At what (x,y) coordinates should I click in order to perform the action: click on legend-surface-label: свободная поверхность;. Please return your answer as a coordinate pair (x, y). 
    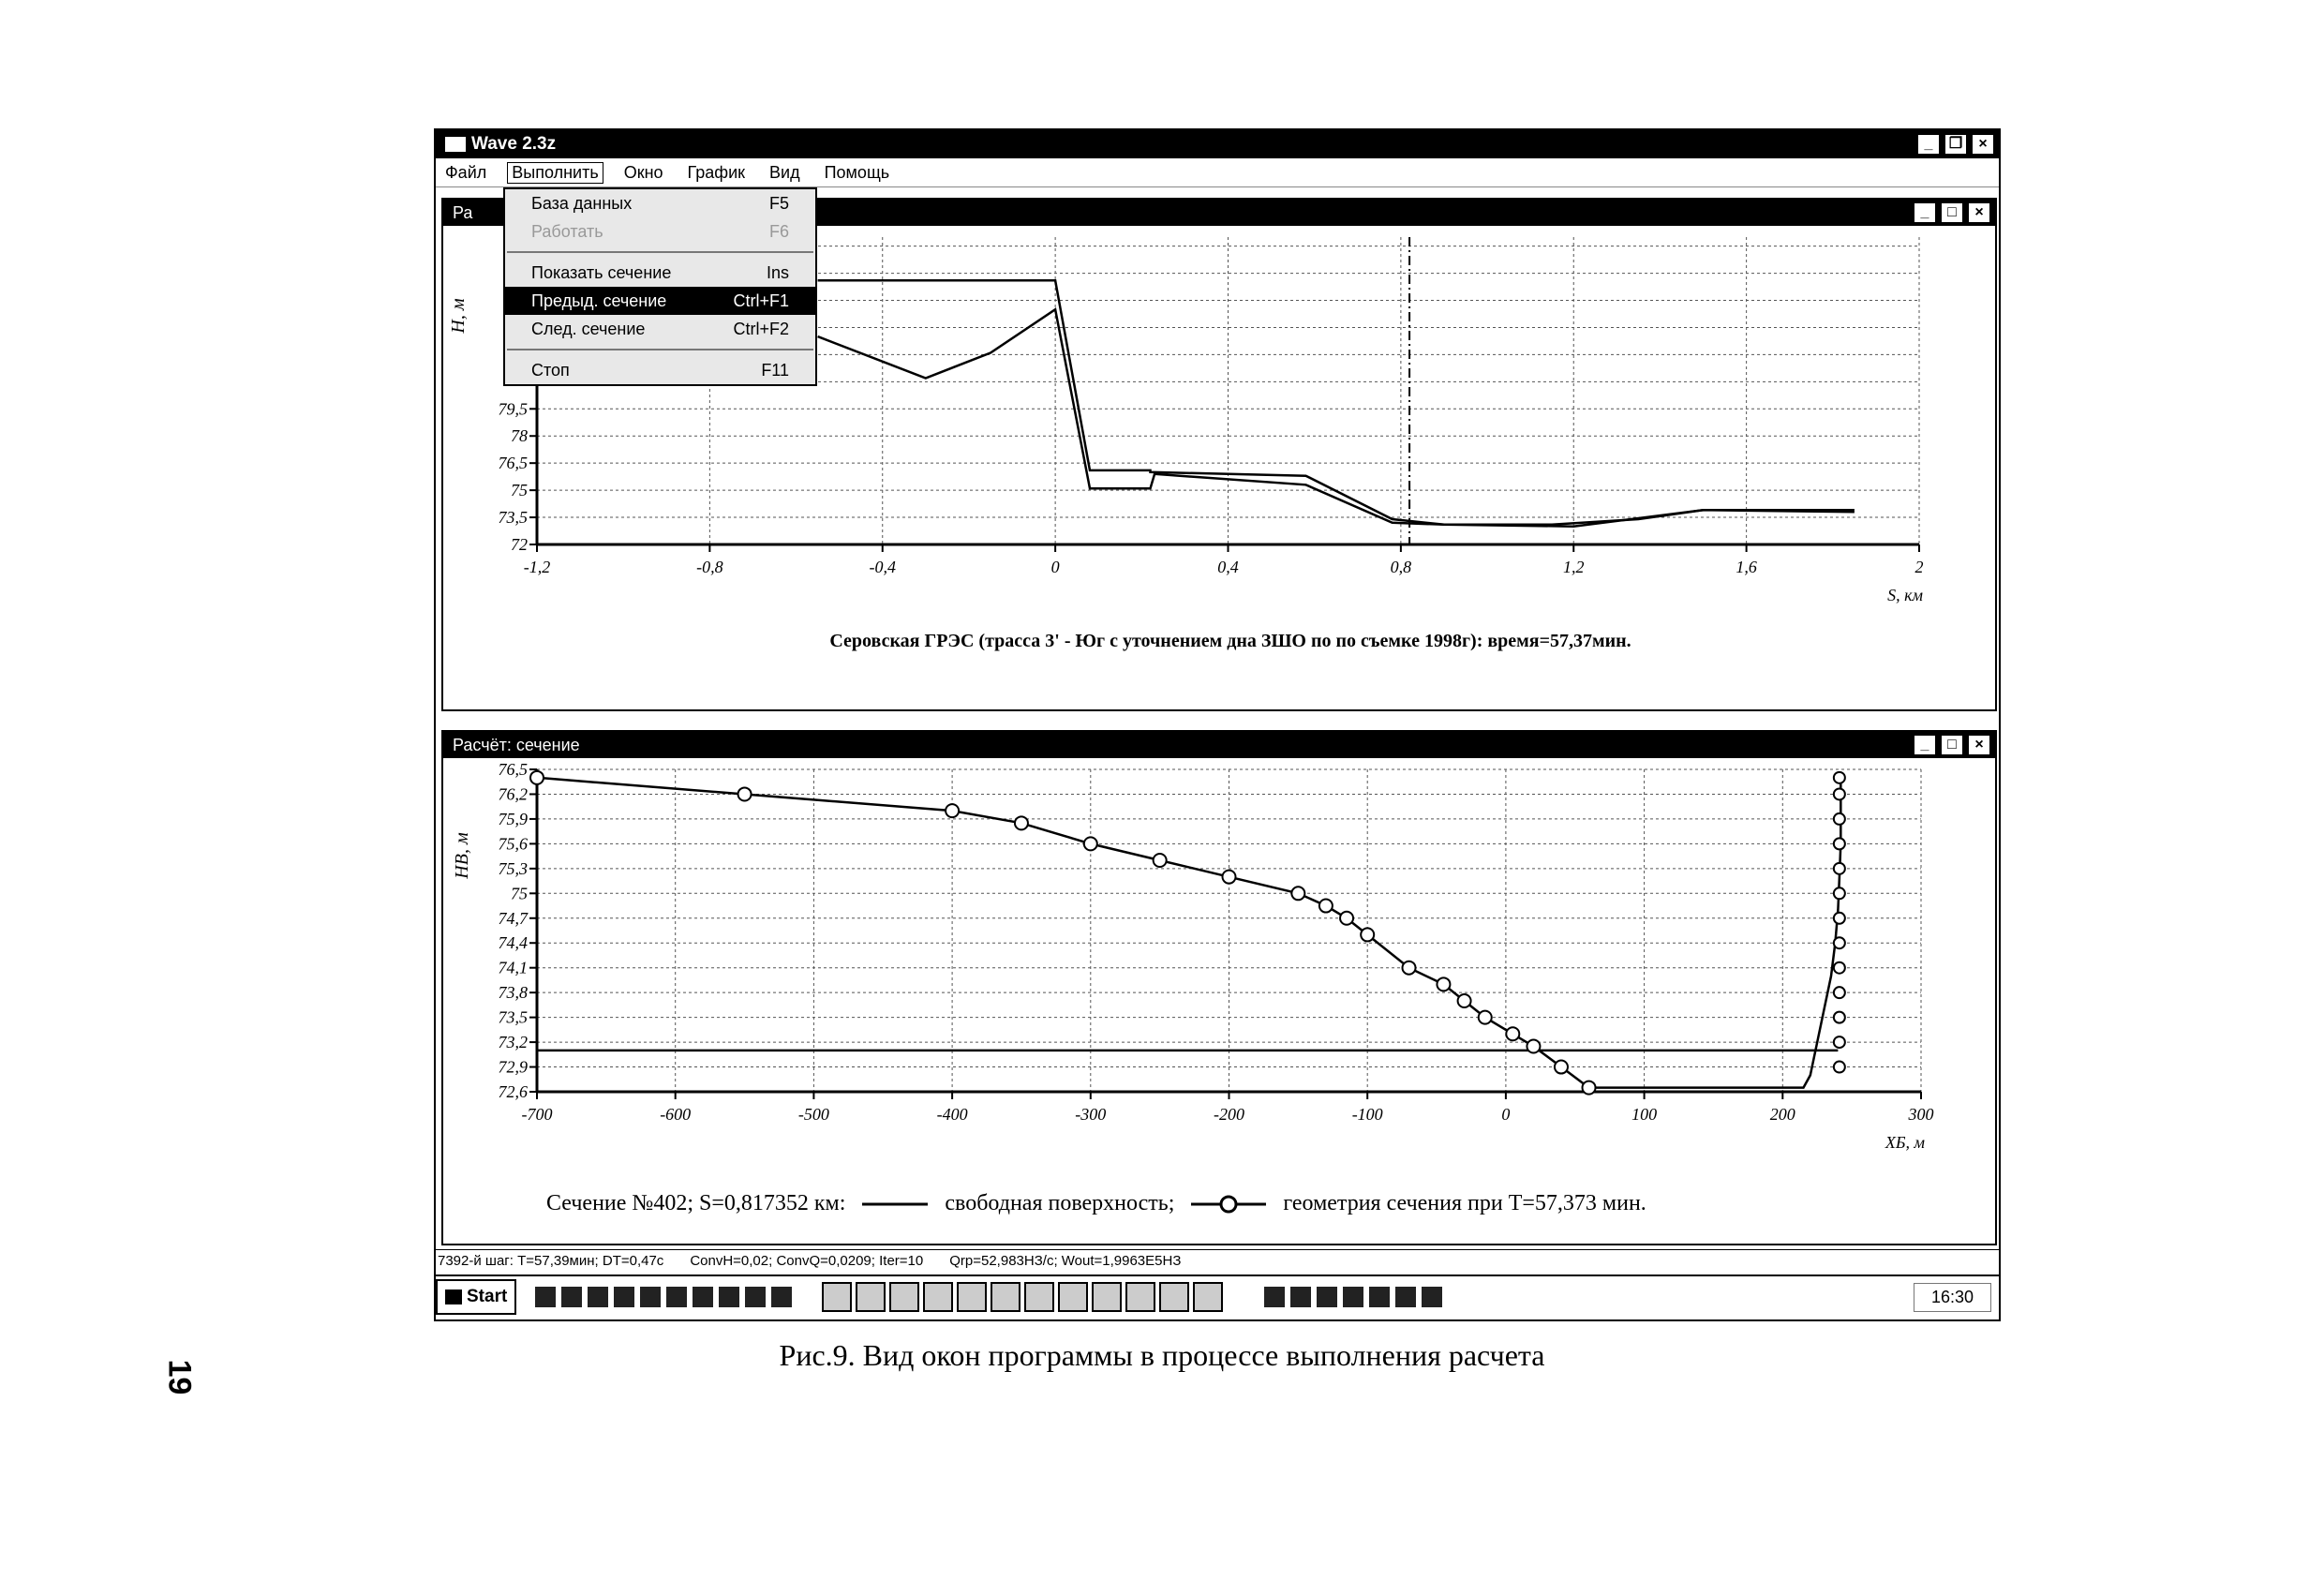
    Looking at the image, I should click on (1060, 1203).